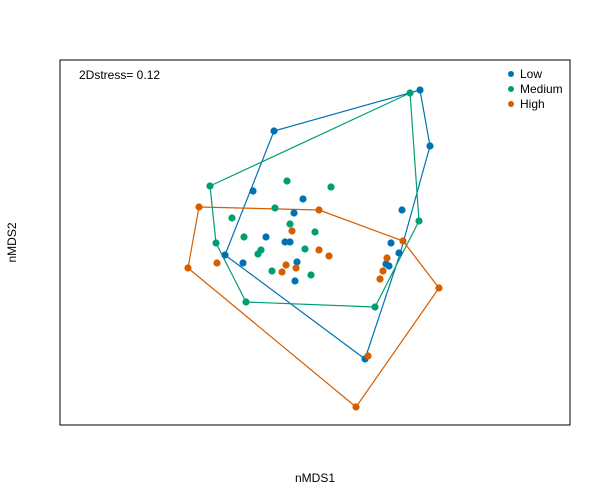  Describe the element at coordinates (315, 478) in the screenshot. I see `x-axis-label: nMDS1` at that location.